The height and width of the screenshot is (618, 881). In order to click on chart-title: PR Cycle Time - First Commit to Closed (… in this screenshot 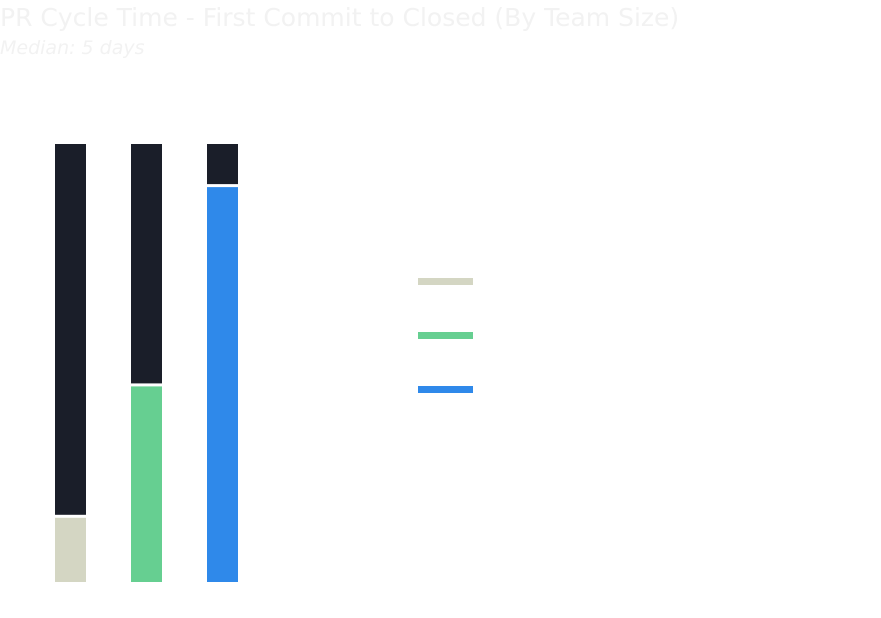, I will do `click(340, 17)`.